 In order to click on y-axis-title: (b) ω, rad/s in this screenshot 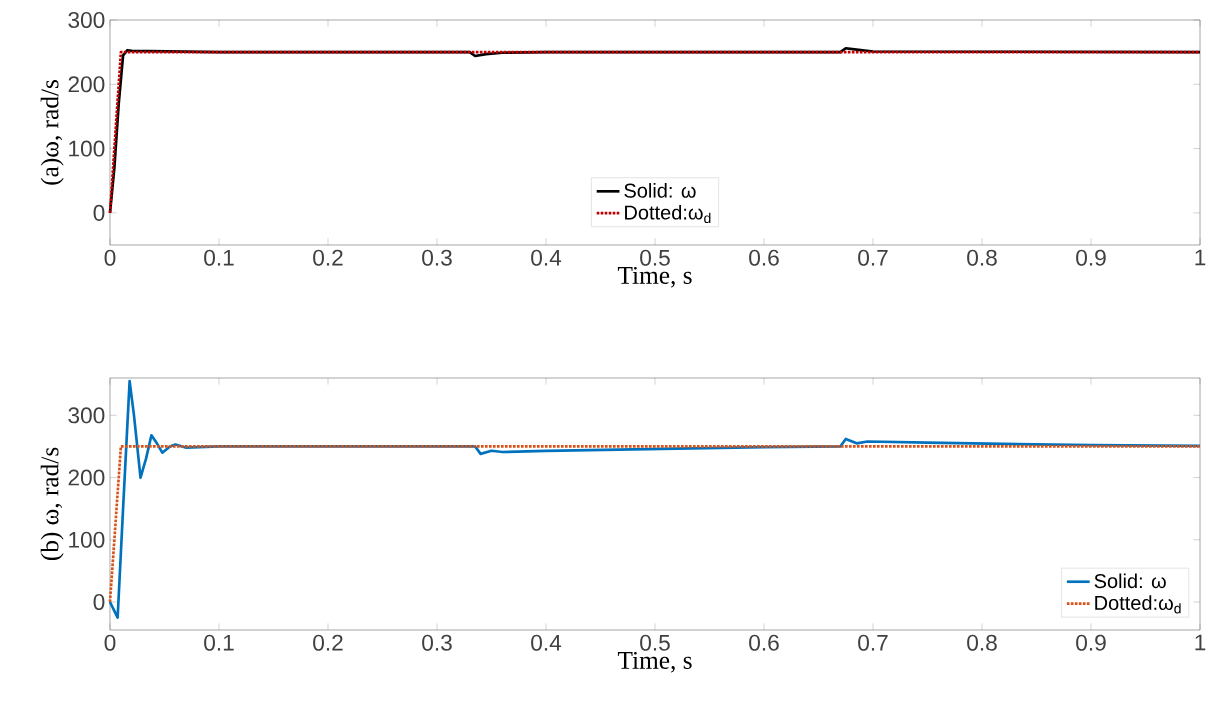, I will do `click(52, 504)`.